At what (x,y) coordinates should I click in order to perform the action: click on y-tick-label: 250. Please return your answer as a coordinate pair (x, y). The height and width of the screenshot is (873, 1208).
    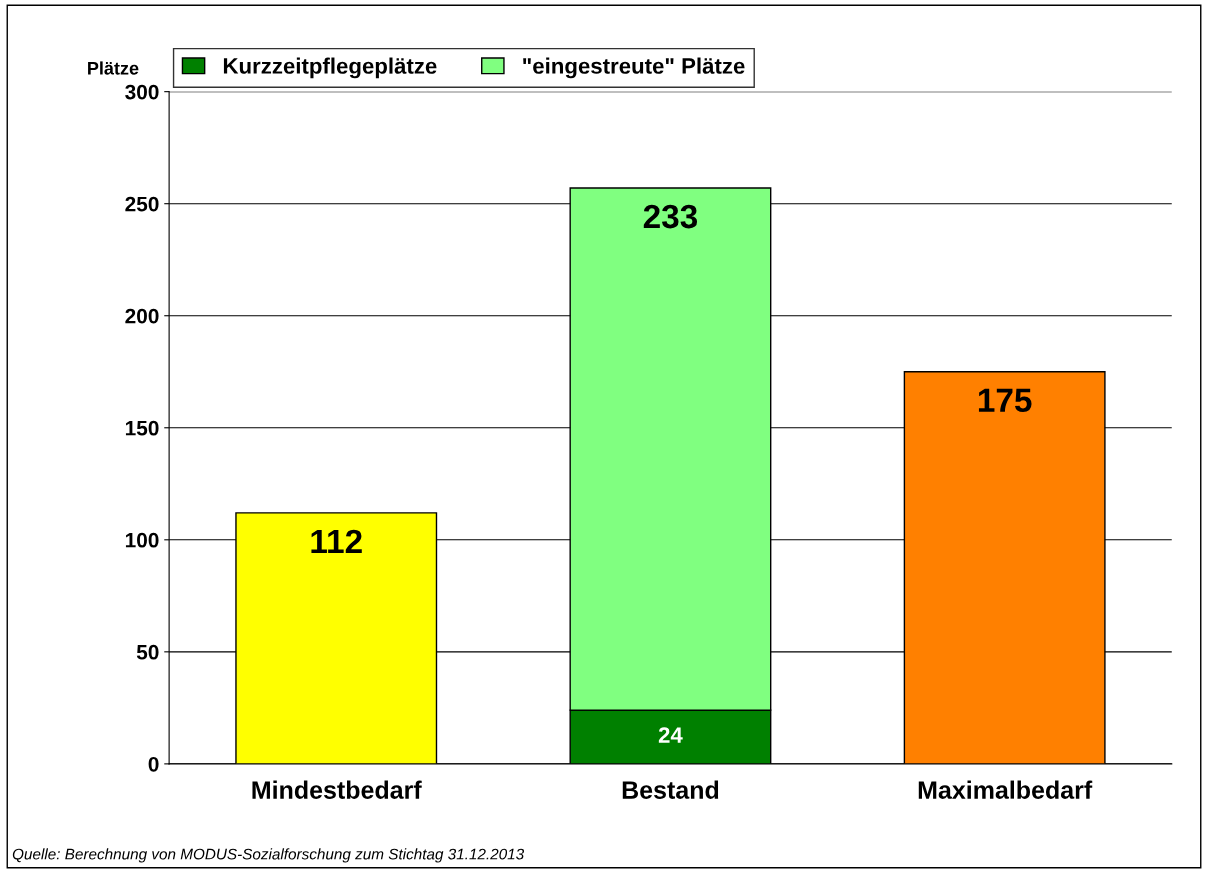
    Looking at the image, I should click on (142, 204).